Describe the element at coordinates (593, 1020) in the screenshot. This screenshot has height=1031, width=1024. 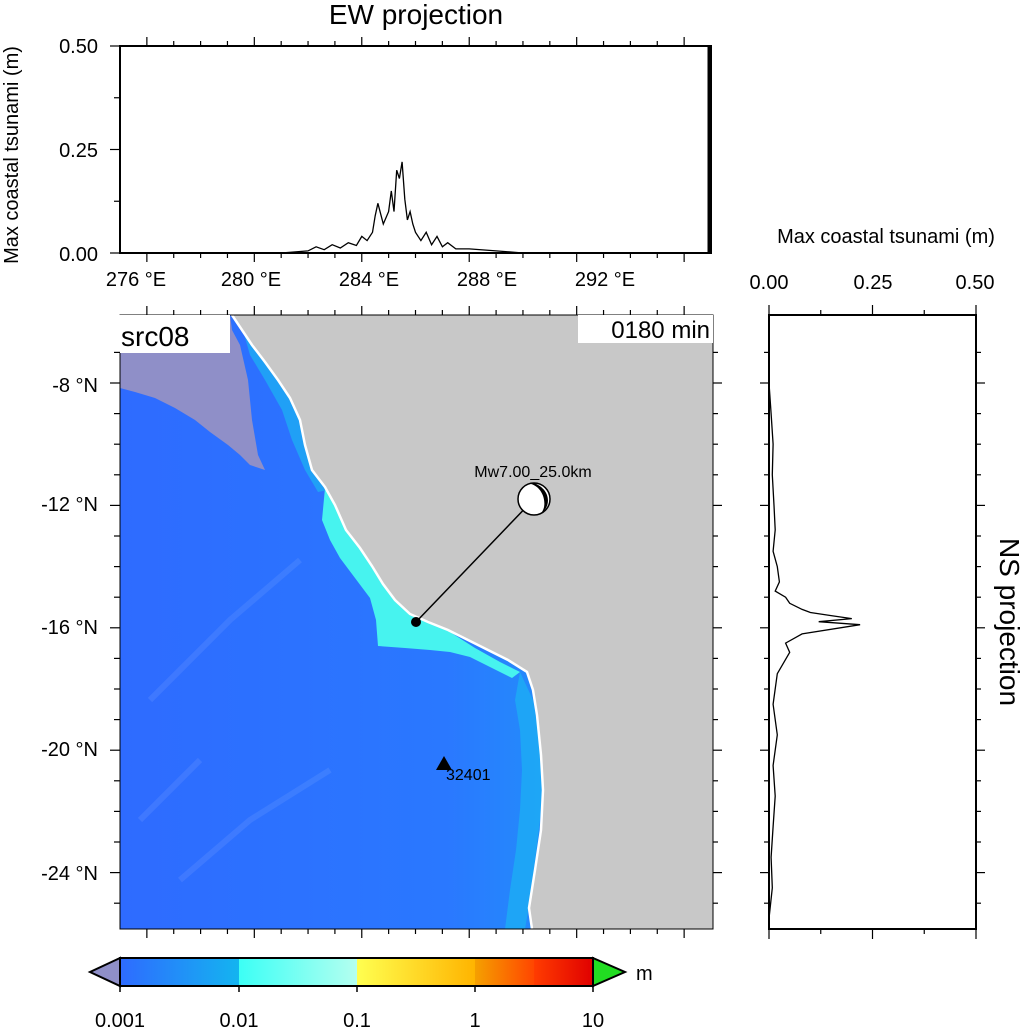
I see `colorbar-tick-label: 10` at that location.